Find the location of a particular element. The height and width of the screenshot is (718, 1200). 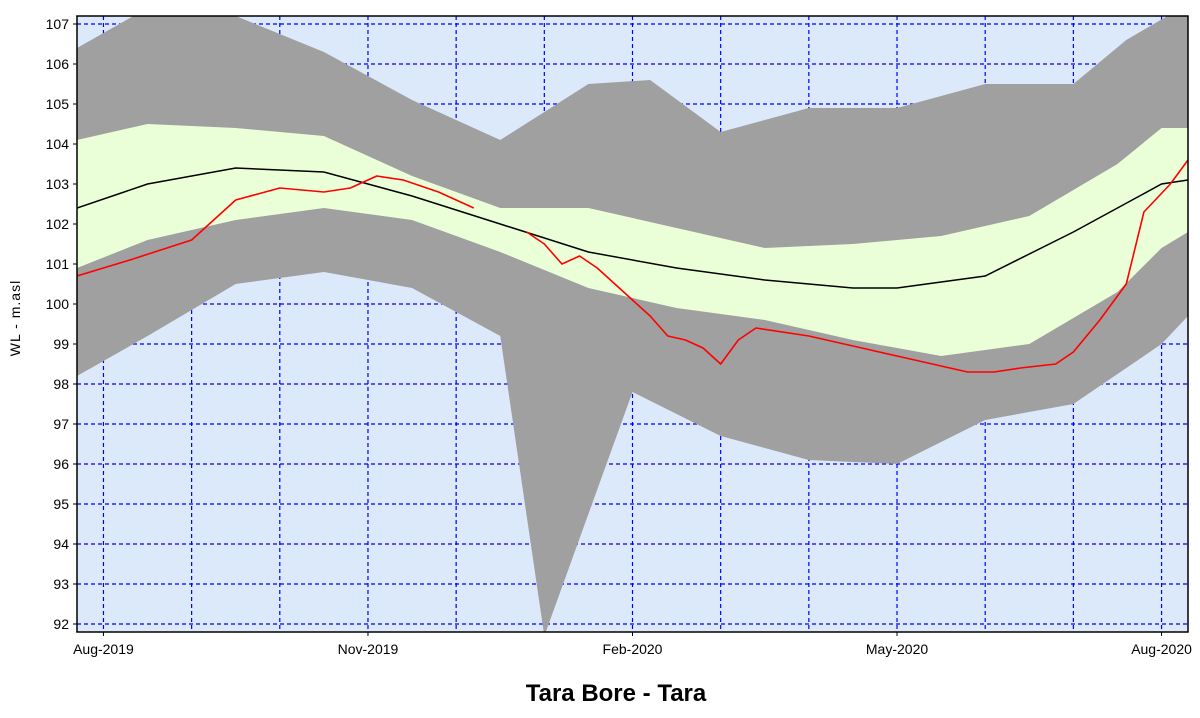

y-tick-label: 95 is located at coordinates (61, 504).